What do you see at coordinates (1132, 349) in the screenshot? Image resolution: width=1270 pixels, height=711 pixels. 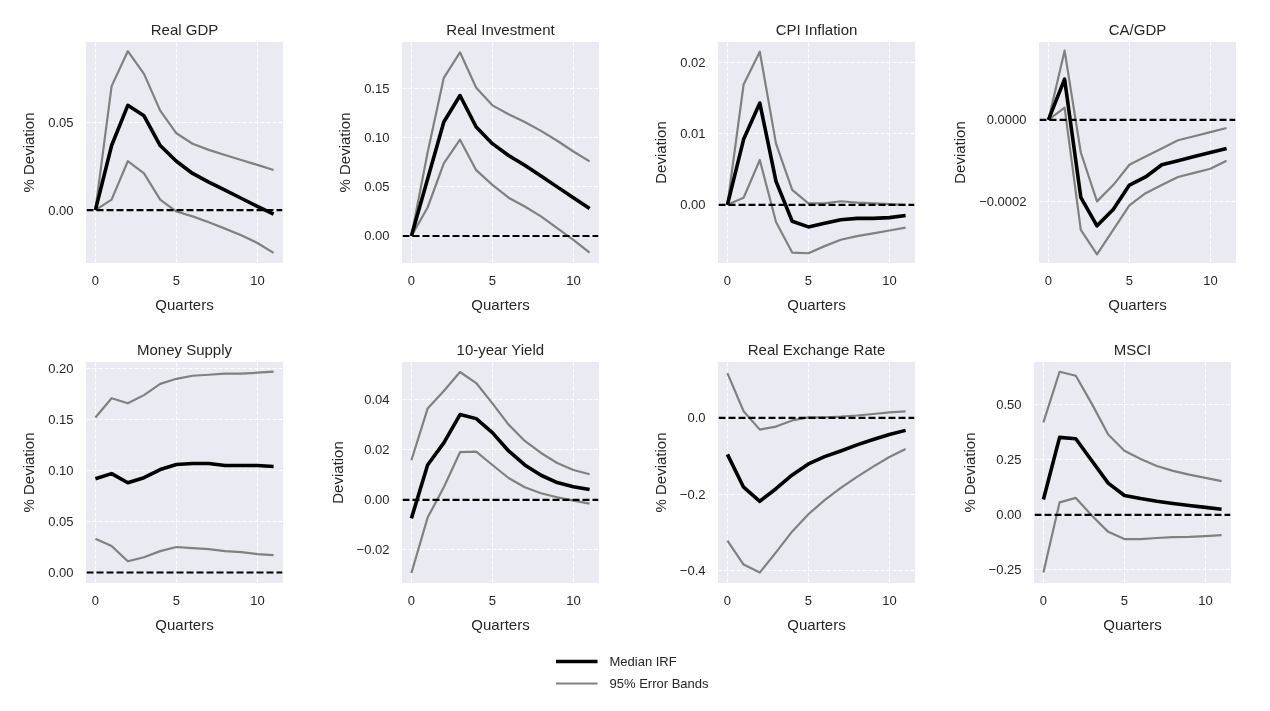 I see `chart-title: MSCI` at bounding box center [1132, 349].